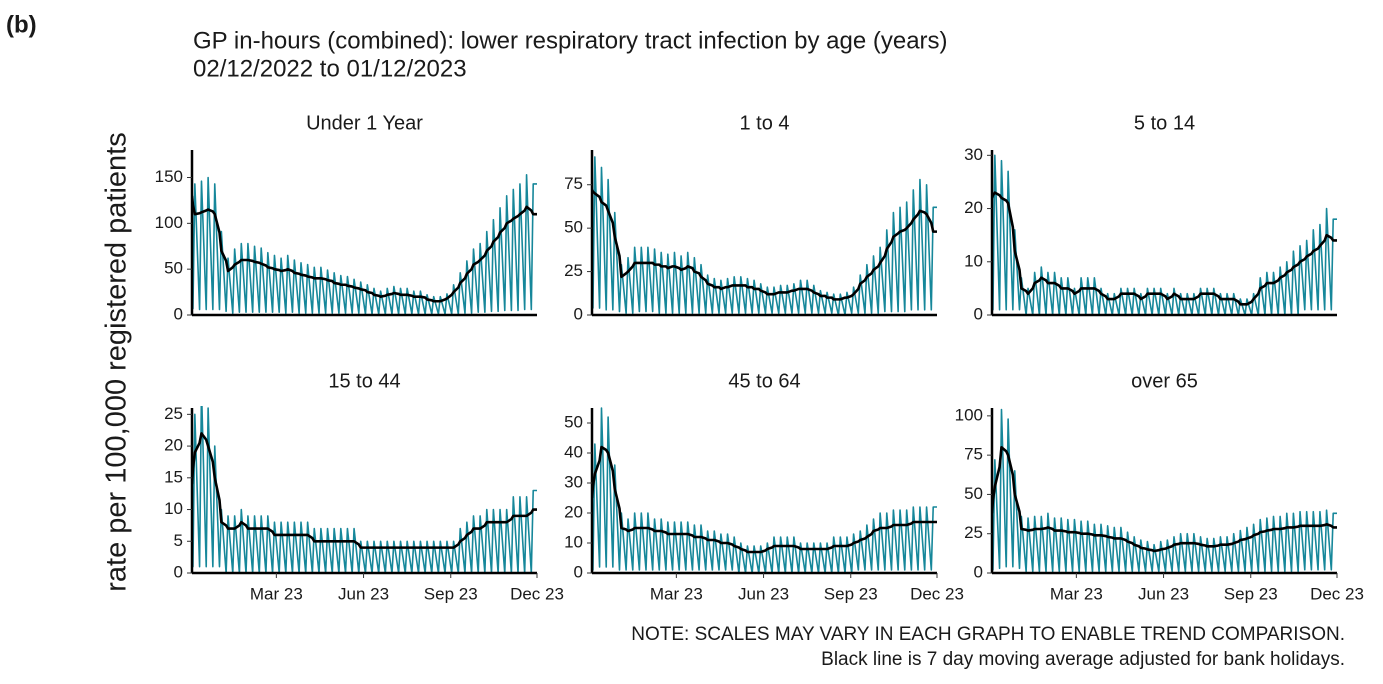 The width and height of the screenshot is (1383, 684). Describe the element at coordinates (173, 476) in the screenshot. I see `y-tick-label: 15` at that location.